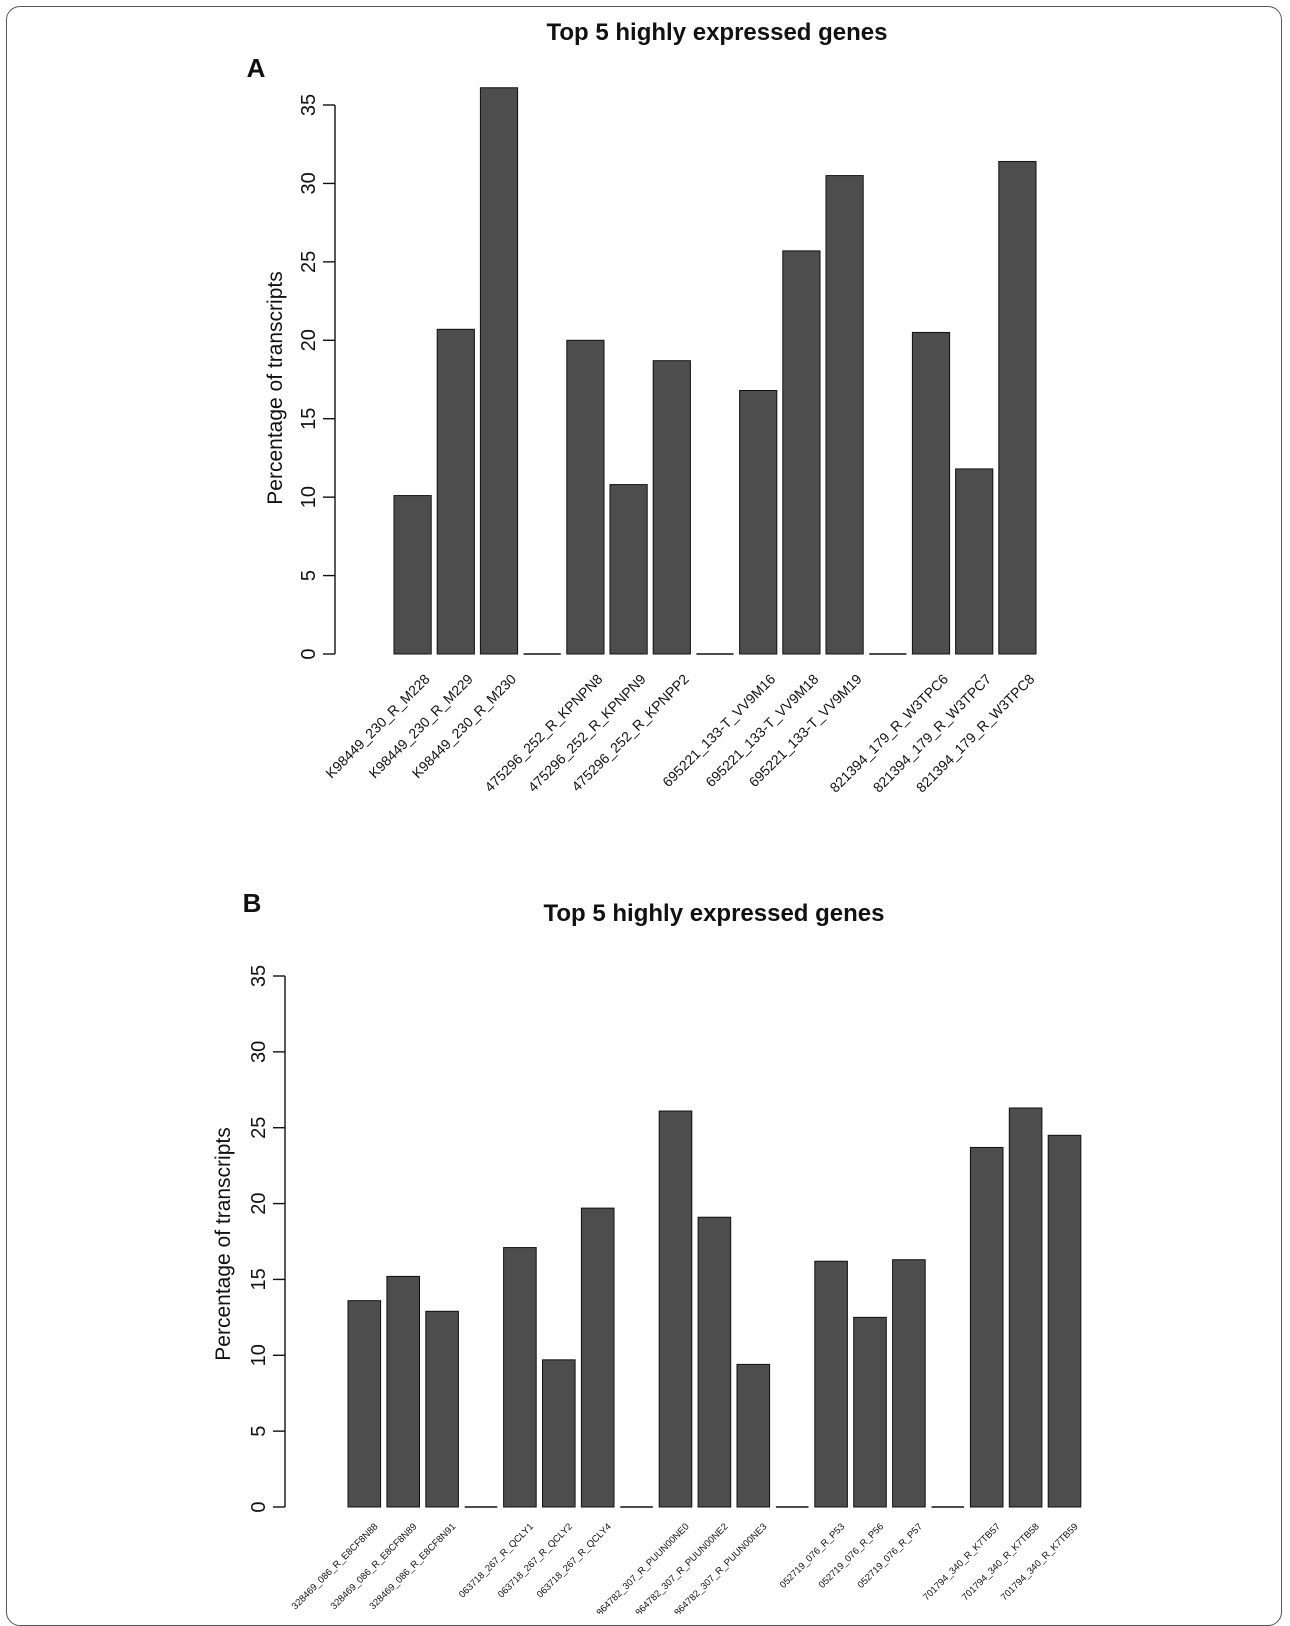 This screenshot has width=1290, height=1626. I want to click on y-tick-label-b: 20, so click(259, 1203).